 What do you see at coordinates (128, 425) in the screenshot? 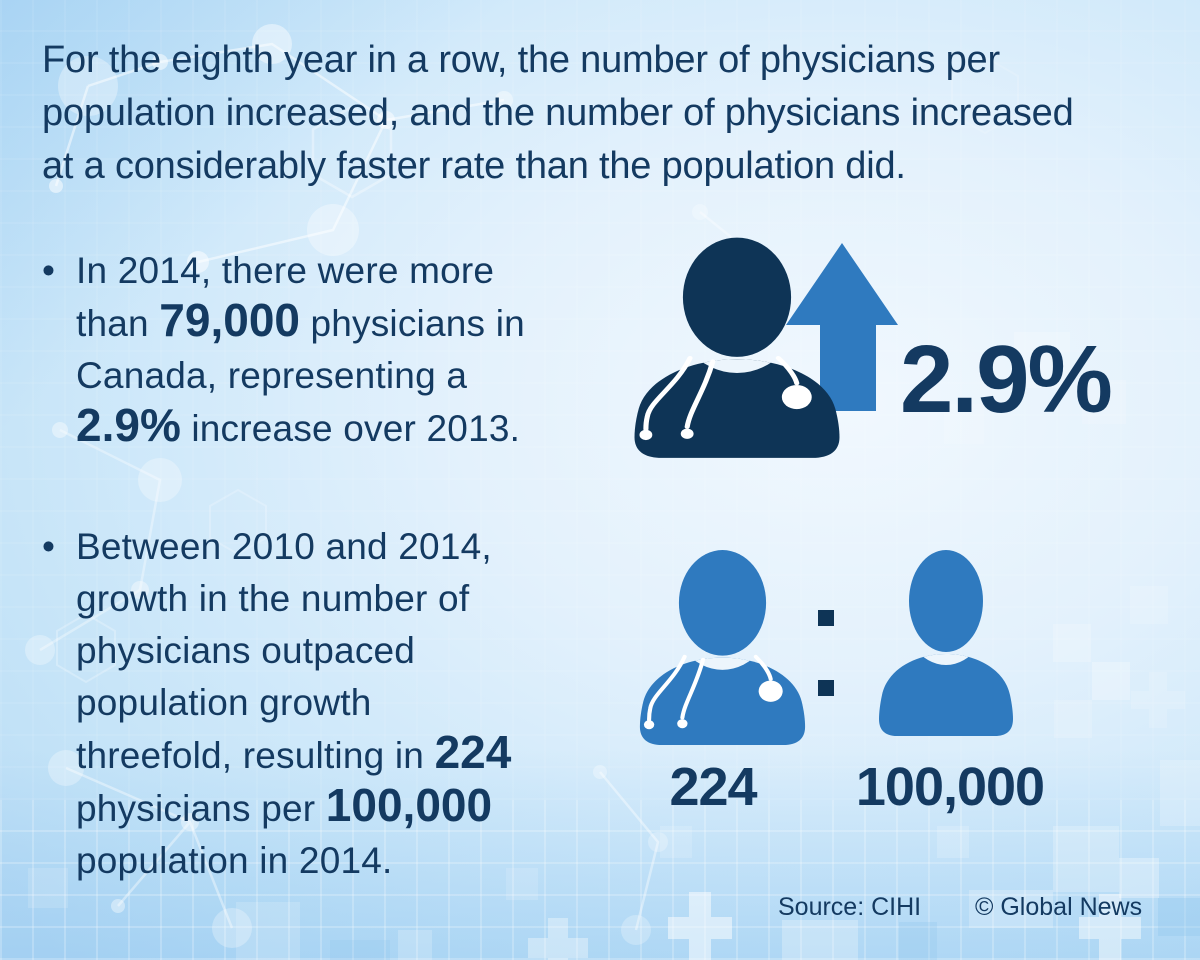
I see `stat-number: 2.9%` at bounding box center [128, 425].